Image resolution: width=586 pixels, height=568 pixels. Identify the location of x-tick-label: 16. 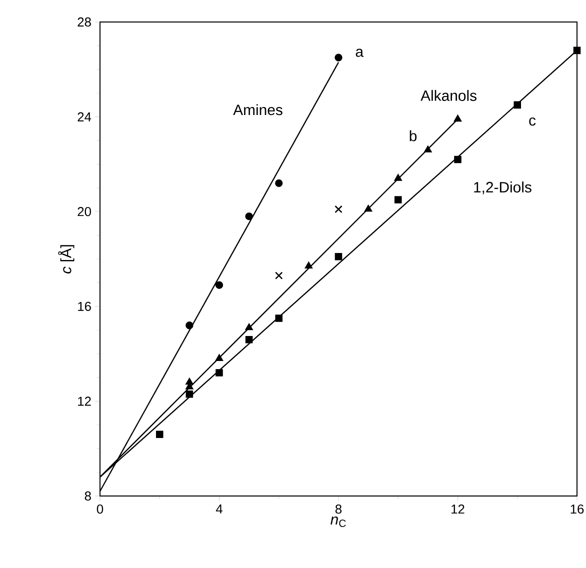
(577, 509).